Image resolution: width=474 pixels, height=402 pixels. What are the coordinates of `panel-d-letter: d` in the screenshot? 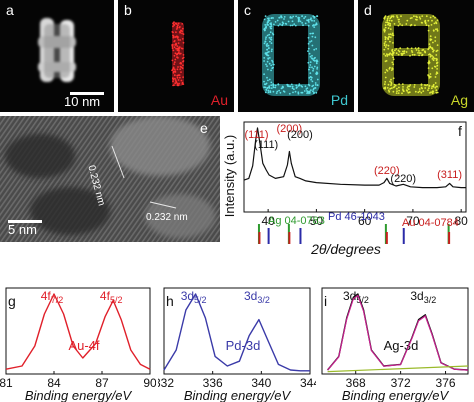 It's located at (368, 10).